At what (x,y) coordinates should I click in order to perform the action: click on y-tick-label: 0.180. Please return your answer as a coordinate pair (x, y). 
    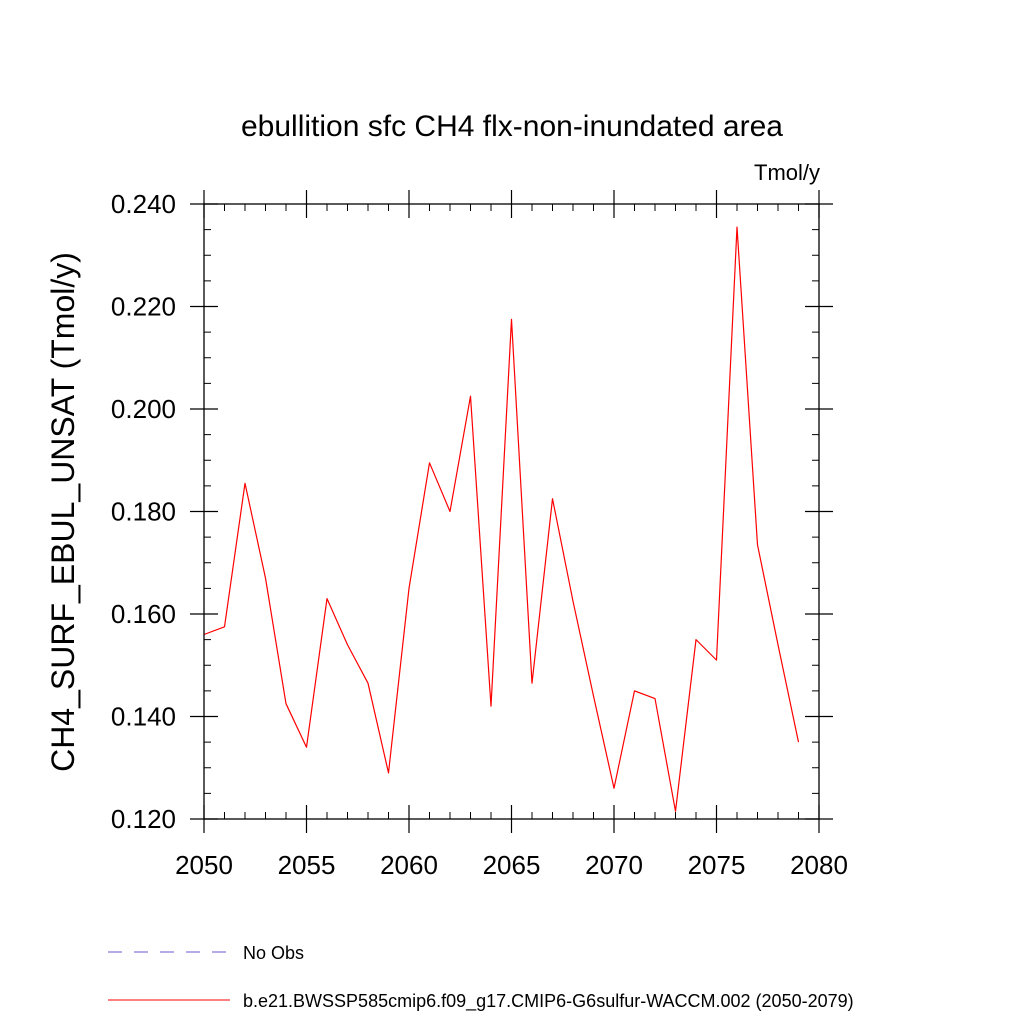
    Looking at the image, I should click on (143, 512).